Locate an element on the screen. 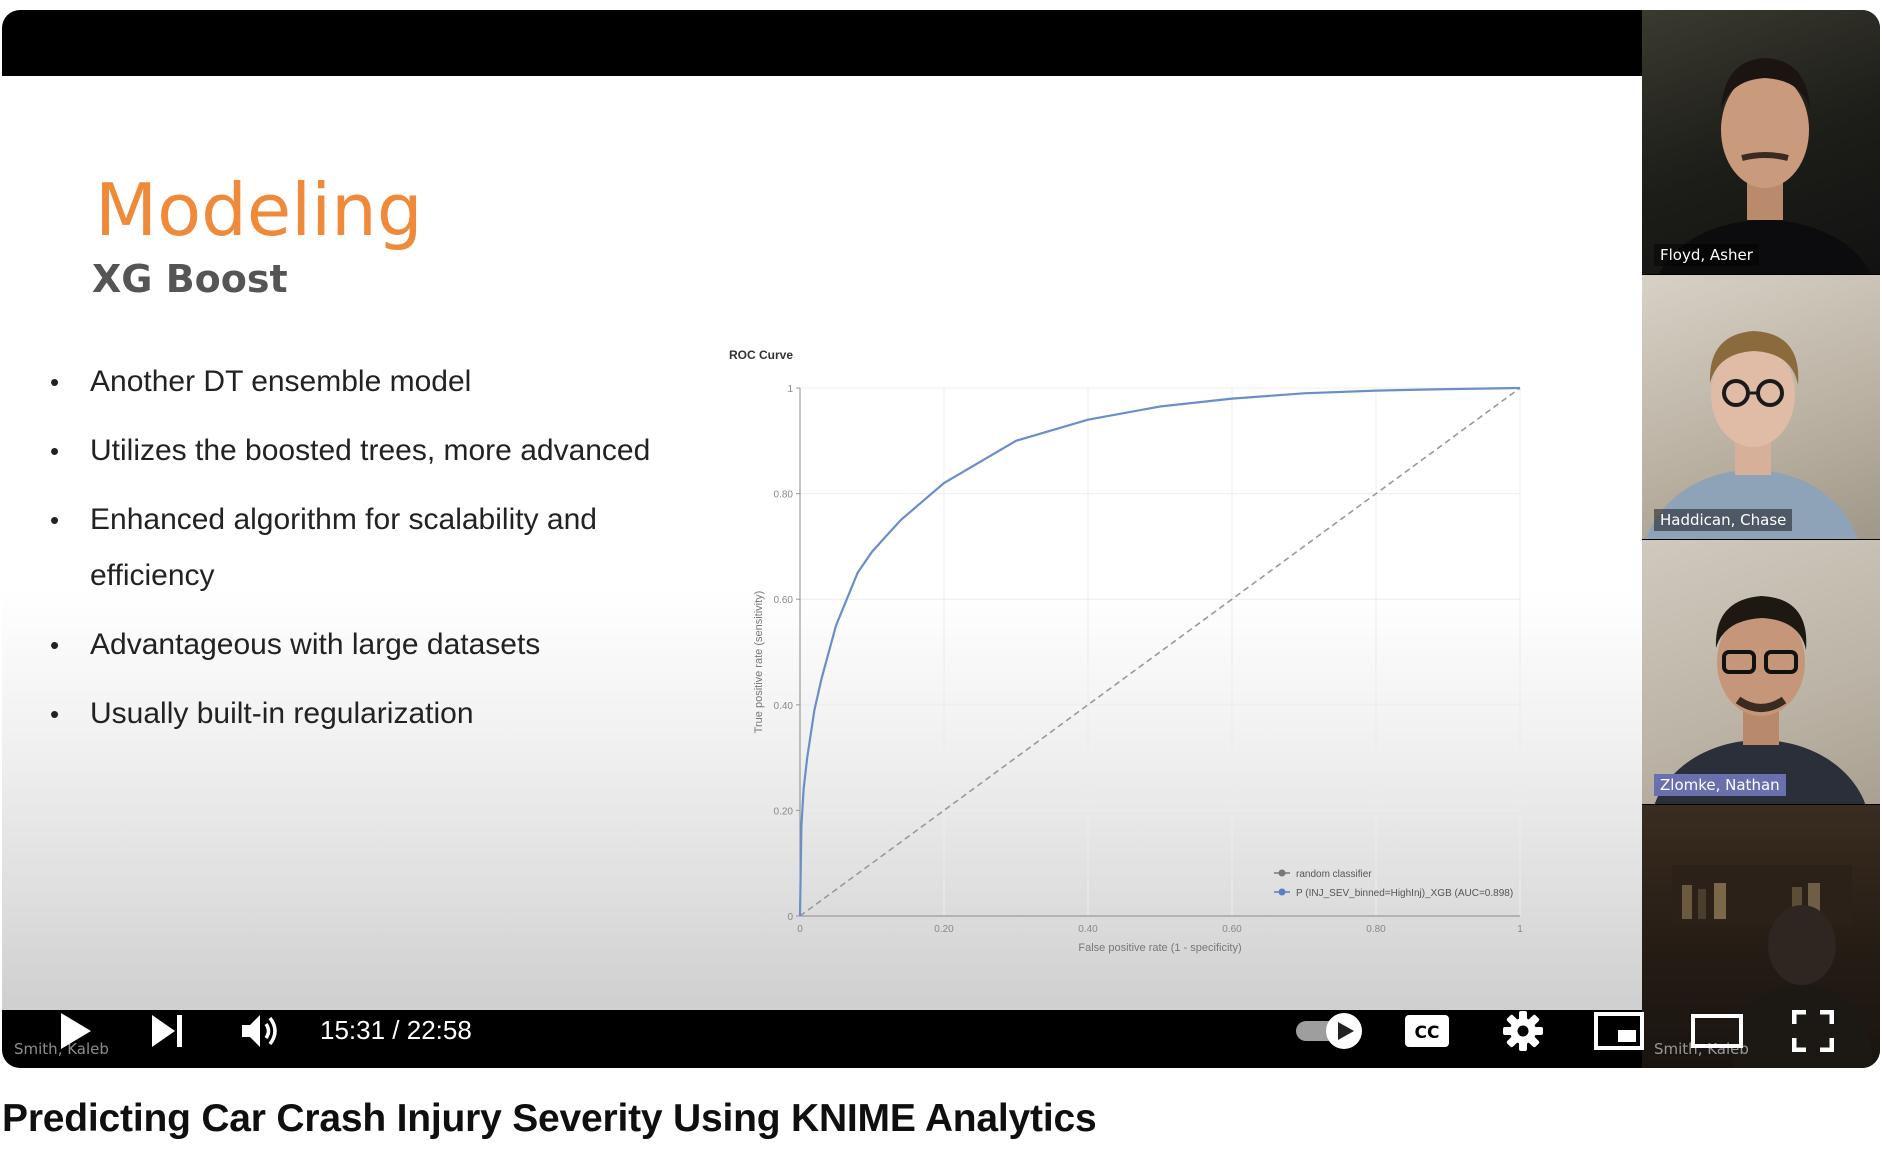 The width and height of the screenshot is (1882, 1152). legend-dot-xgb is located at coordinates (1282, 892).